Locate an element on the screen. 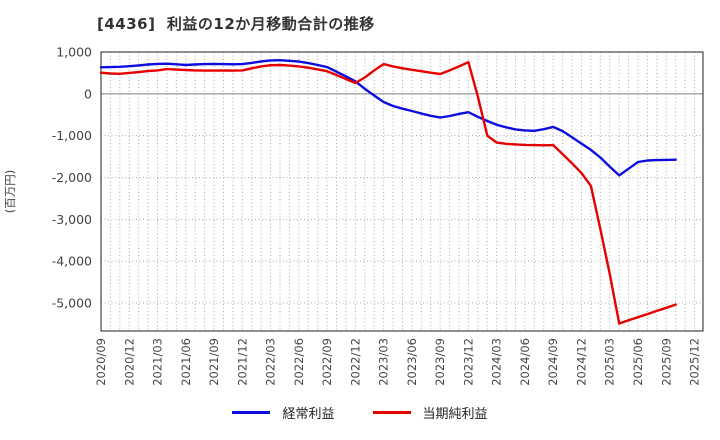  x-tick-label: 2025/03 is located at coordinates (610, 362).